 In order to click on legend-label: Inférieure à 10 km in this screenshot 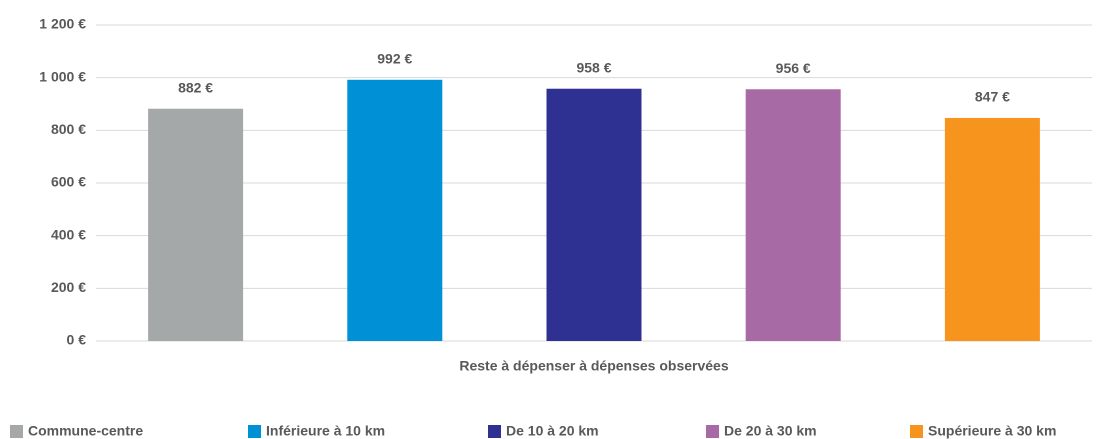, I will do `click(325, 431)`.